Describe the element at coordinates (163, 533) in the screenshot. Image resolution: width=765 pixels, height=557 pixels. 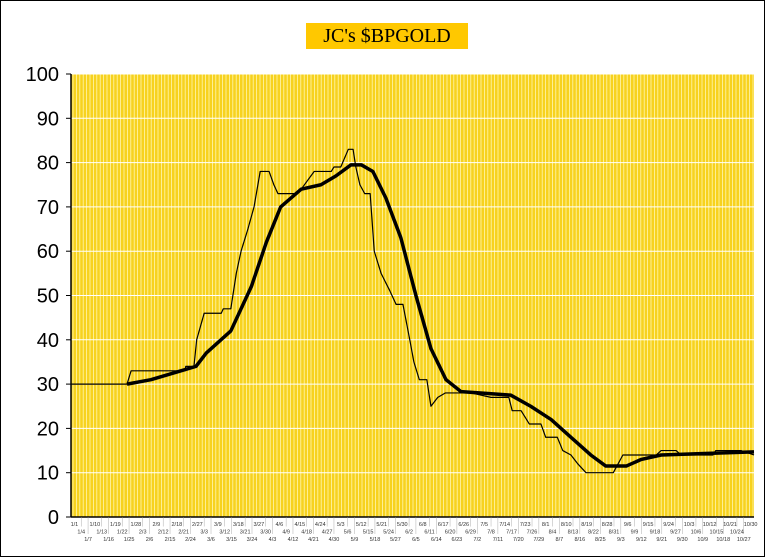
I see `x-tick-label: 2/12` at that location.